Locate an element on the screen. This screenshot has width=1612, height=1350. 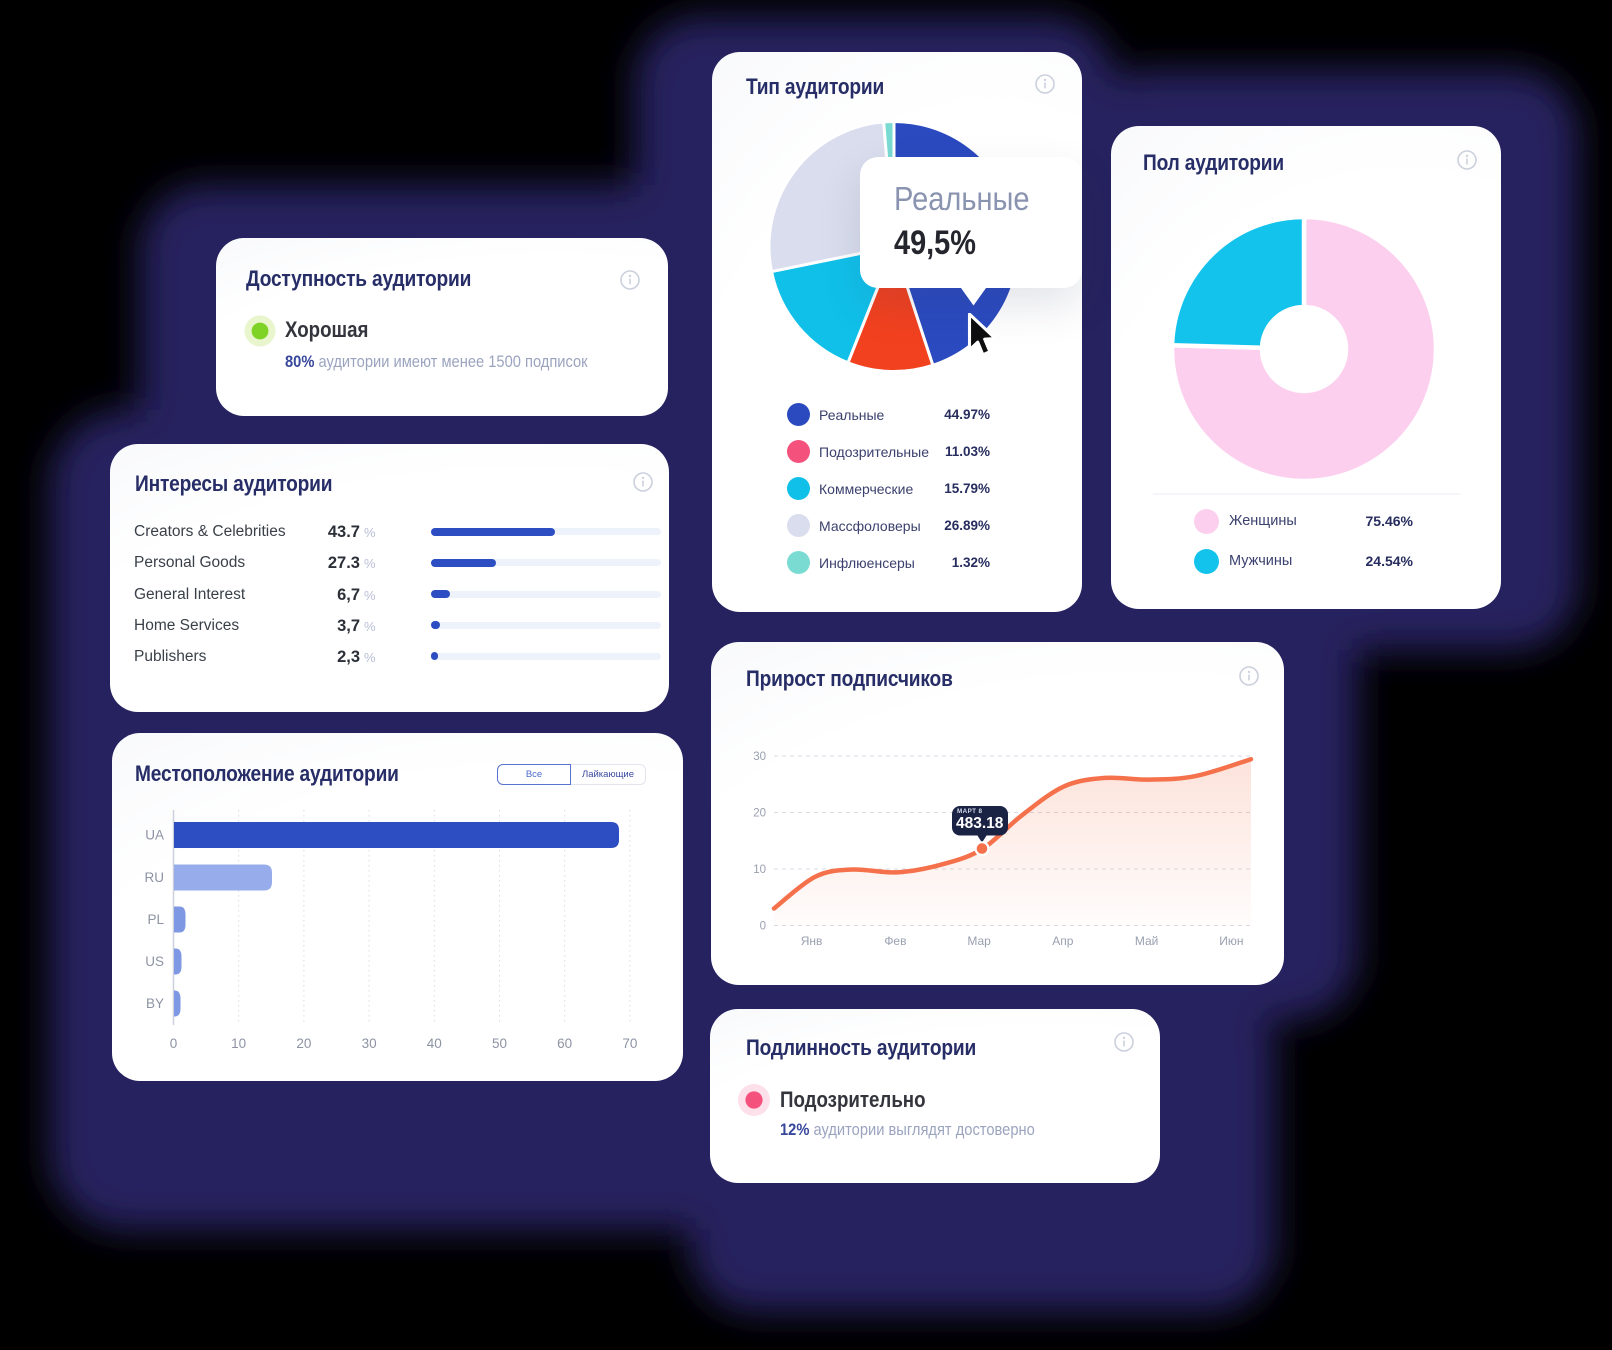
svg-text: US is located at coordinates (154, 961).